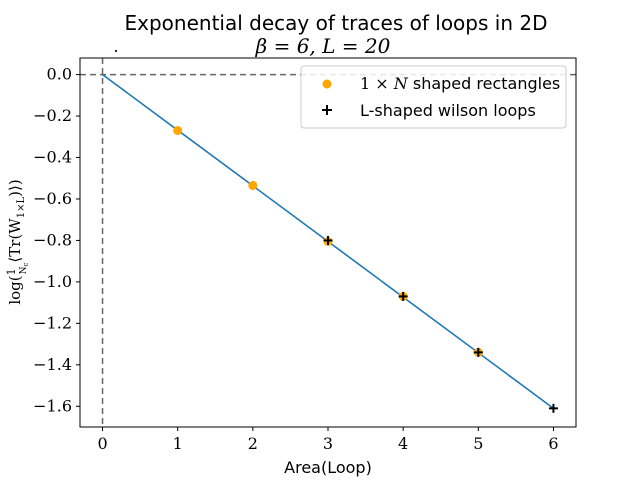  Describe the element at coordinates (253, 443) in the screenshot. I see `x-tick-label: 2` at that location.